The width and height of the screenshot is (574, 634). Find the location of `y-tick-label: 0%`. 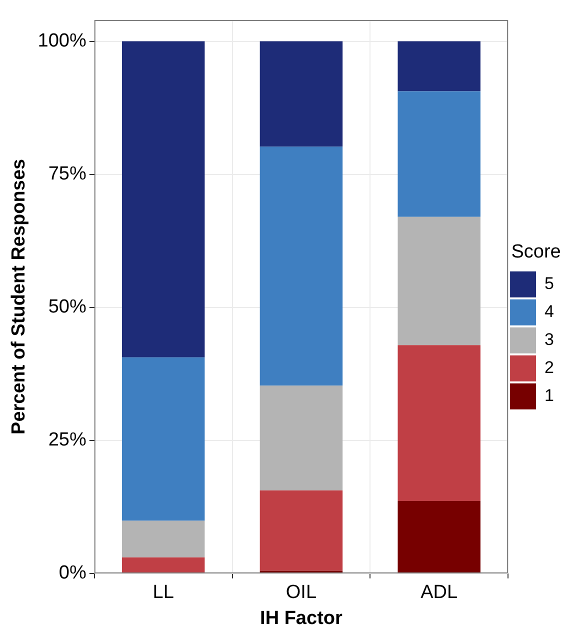

y-tick-label: 0% is located at coordinates (72, 573).